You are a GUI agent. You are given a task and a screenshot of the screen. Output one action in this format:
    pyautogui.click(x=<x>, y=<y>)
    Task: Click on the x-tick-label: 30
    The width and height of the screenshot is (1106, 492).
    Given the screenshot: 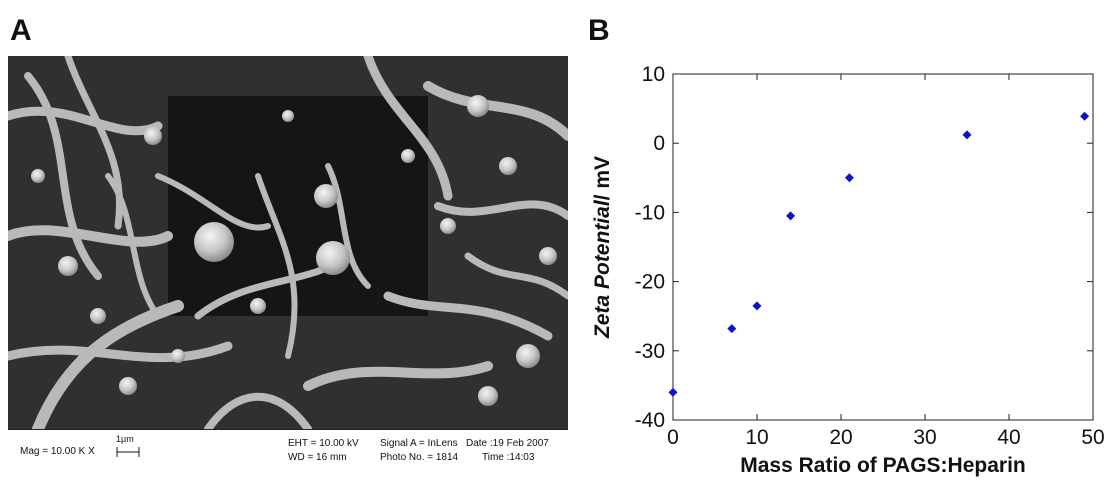 What is the action you would take?
    pyautogui.click(x=924, y=437)
    